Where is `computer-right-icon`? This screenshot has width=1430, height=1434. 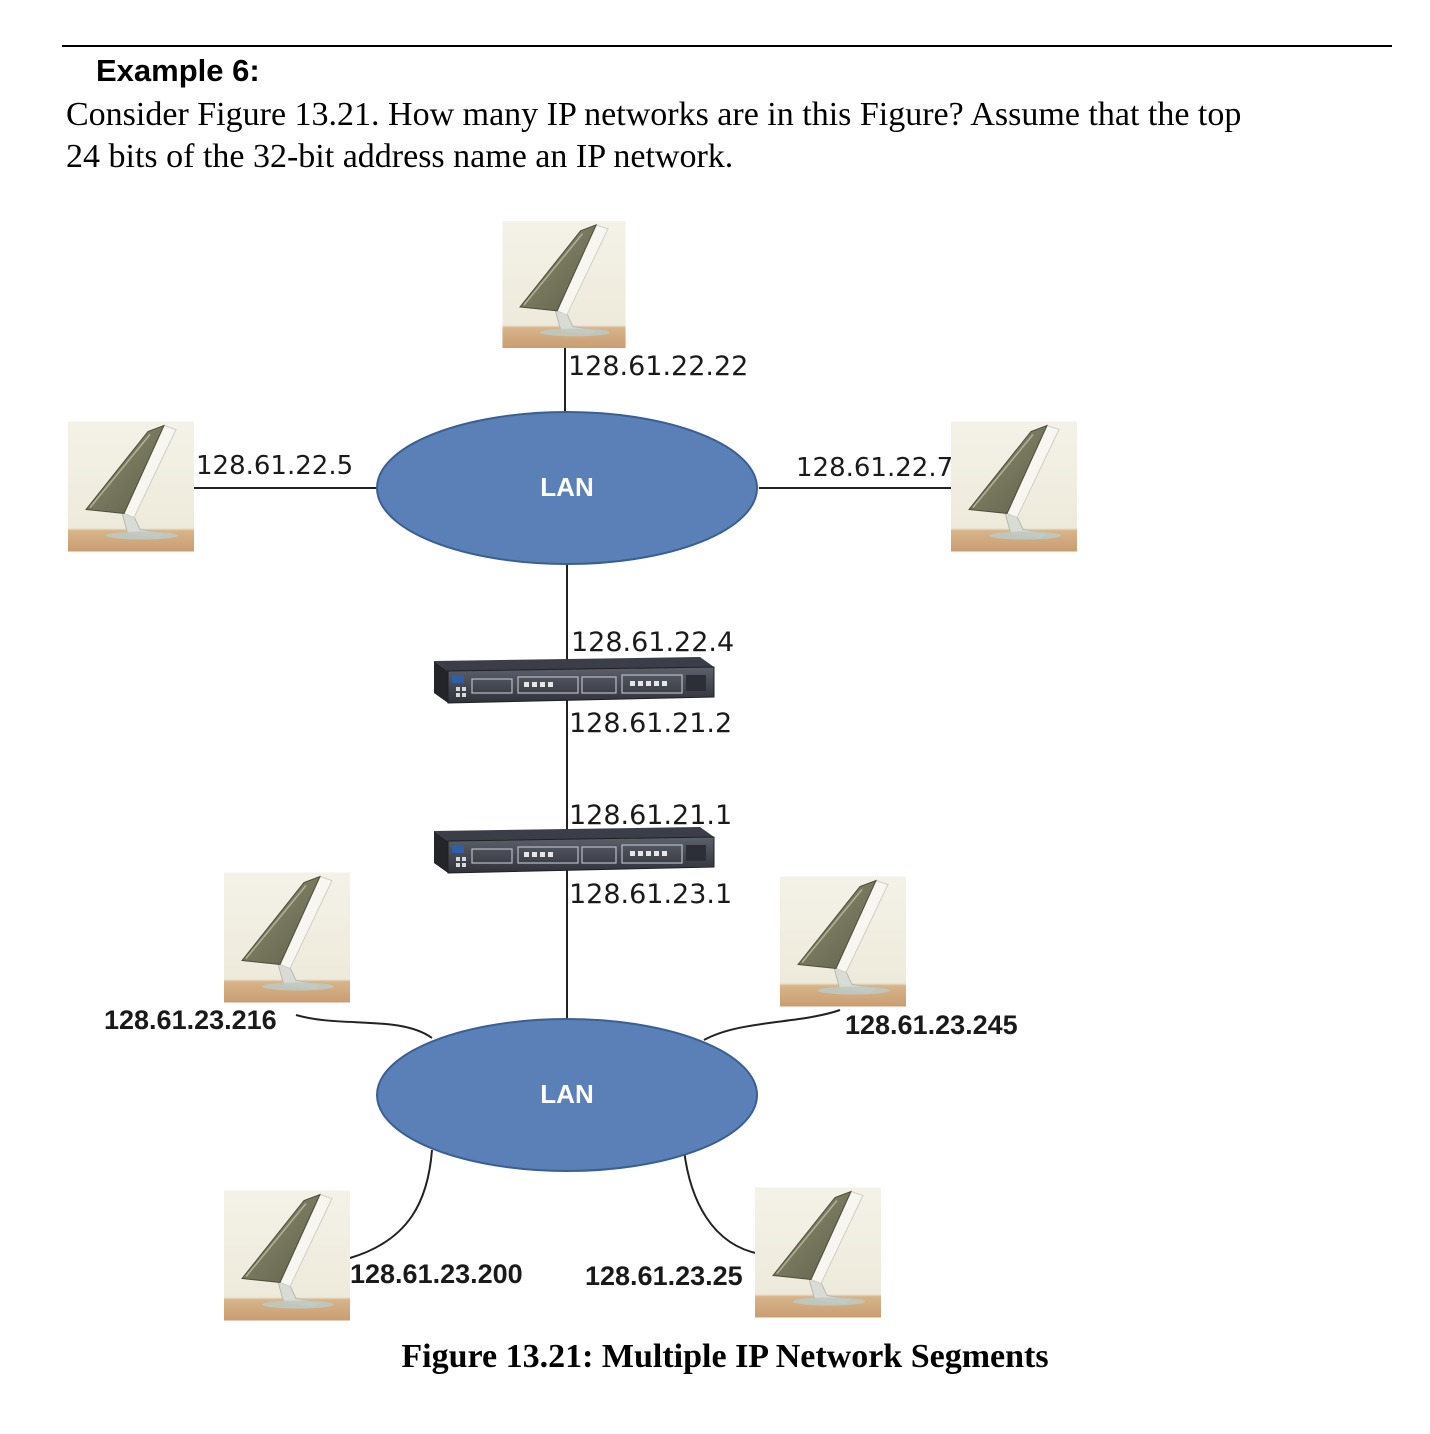
computer-right-icon is located at coordinates (1014, 486).